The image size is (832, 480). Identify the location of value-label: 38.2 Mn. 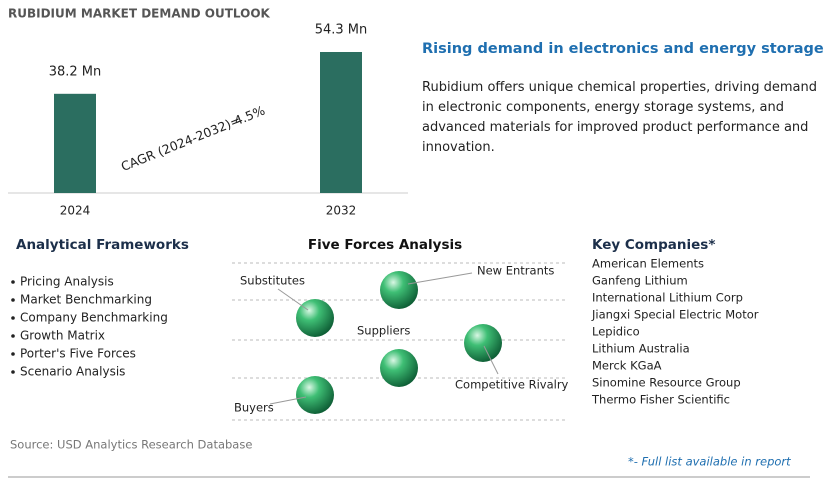
(75, 71).